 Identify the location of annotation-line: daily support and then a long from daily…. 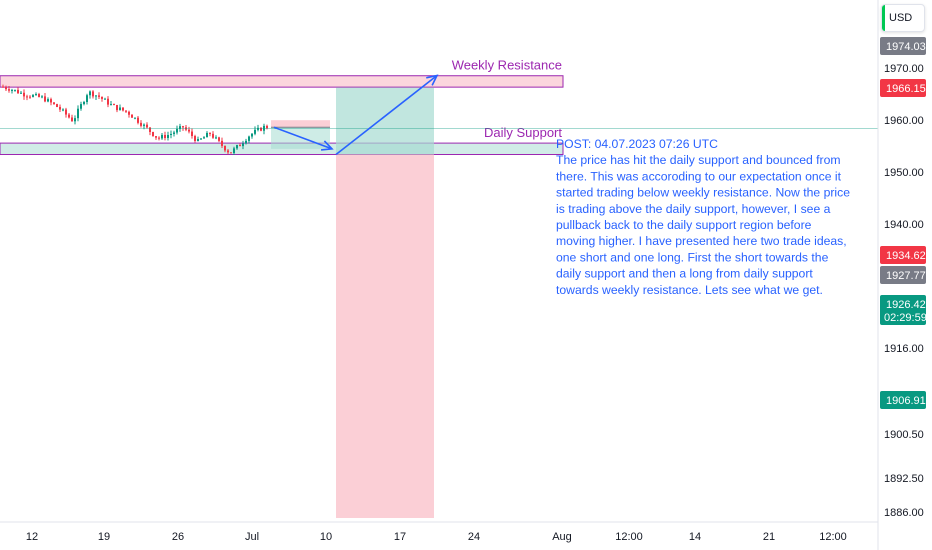
(684, 274).